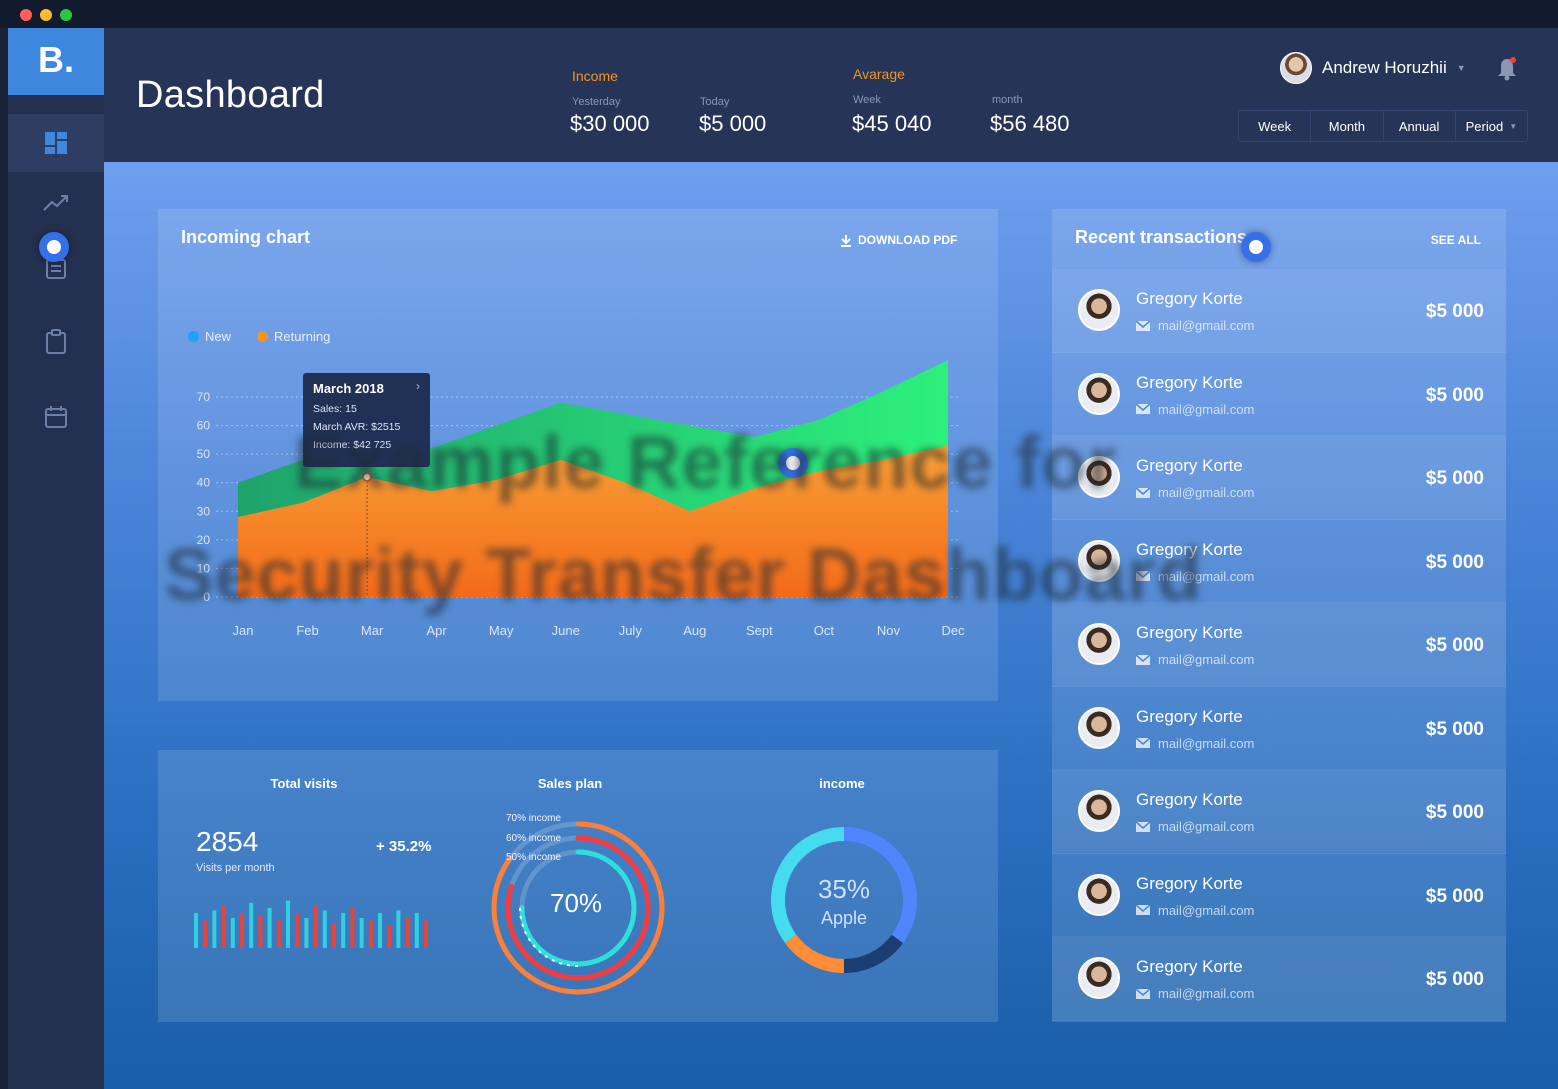 The image size is (1558, 1089). What do you see at coordinates (227, 841) in the screenshot?
I see `total-visits-value: 2854` at bounding box center [227, 841].